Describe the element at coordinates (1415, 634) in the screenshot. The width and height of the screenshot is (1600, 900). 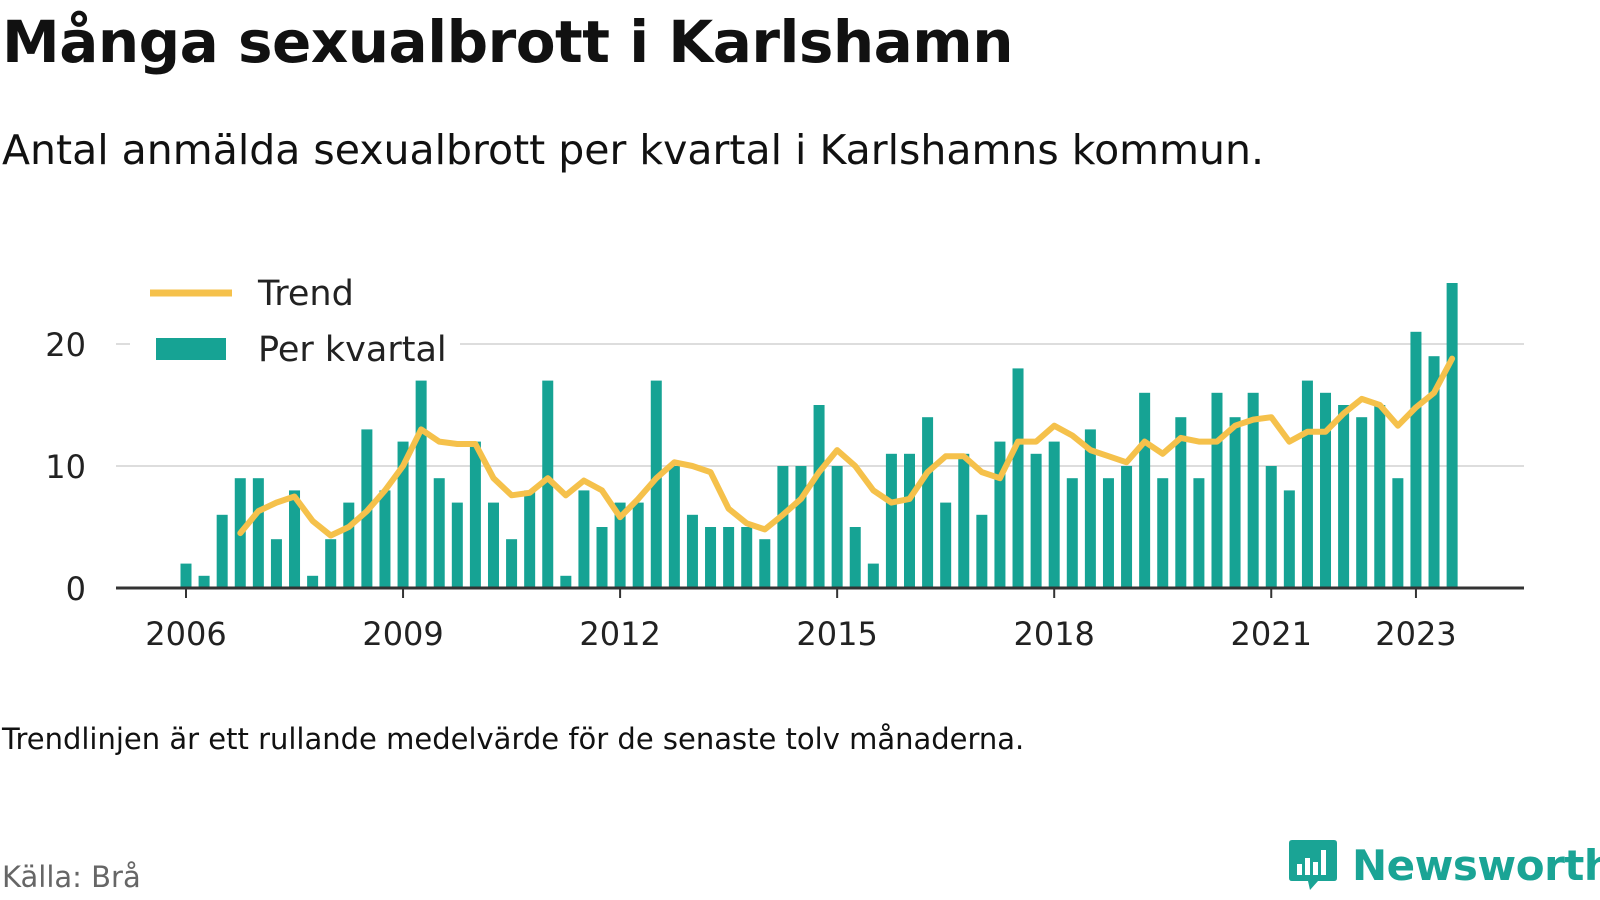
I see `x-tick-label: 2023` at that location.